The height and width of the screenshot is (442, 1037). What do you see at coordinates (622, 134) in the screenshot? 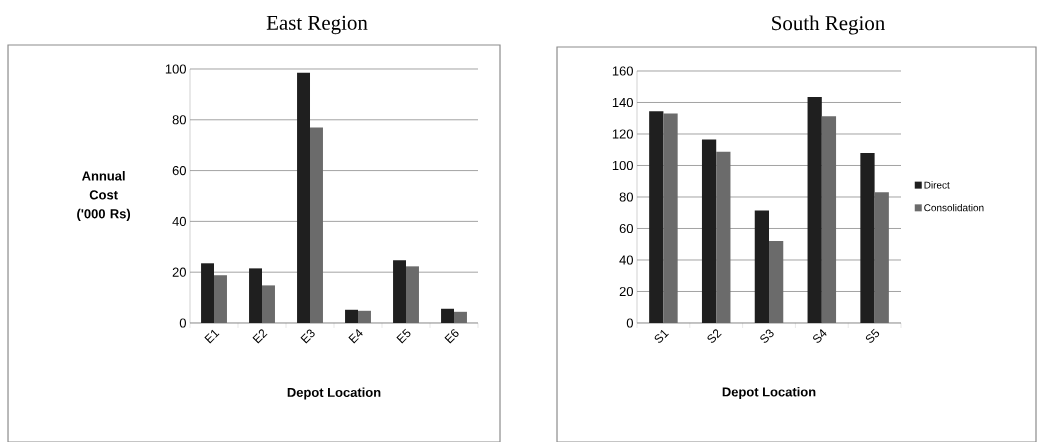
I see `y-tick-label: 120` at bounding box center [622, 134].